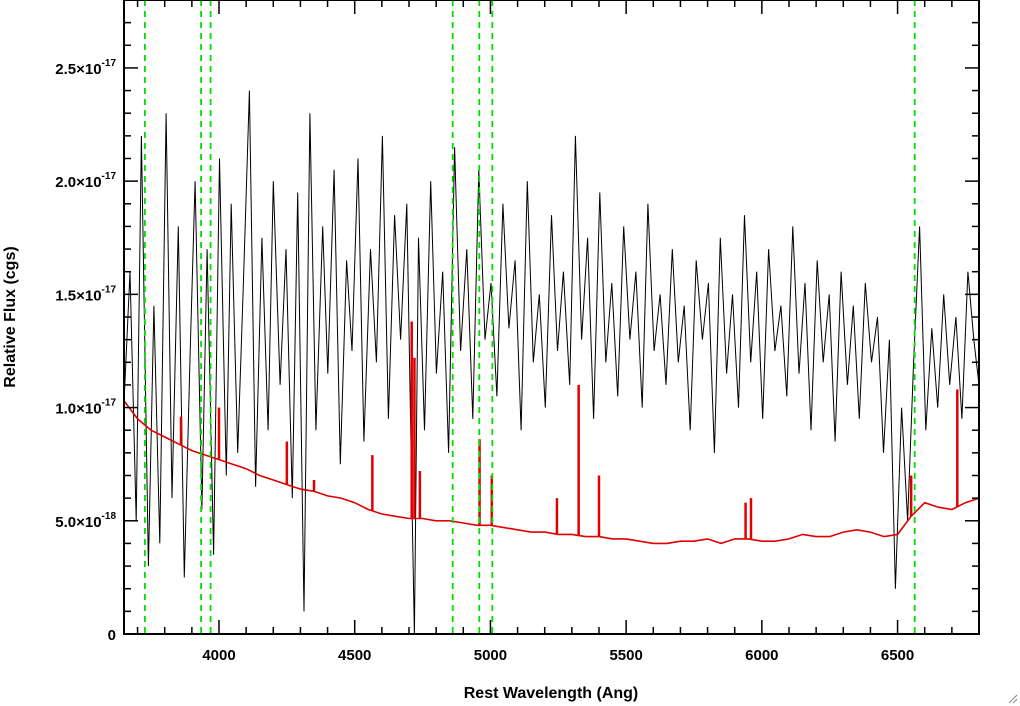 This screenshot has height=706, width=1020. What do you see at coordinates (10, 316) in the screenshot?
I see `y-axis-title: Relative Flux (cgs)` at bounding box center [10, 316].